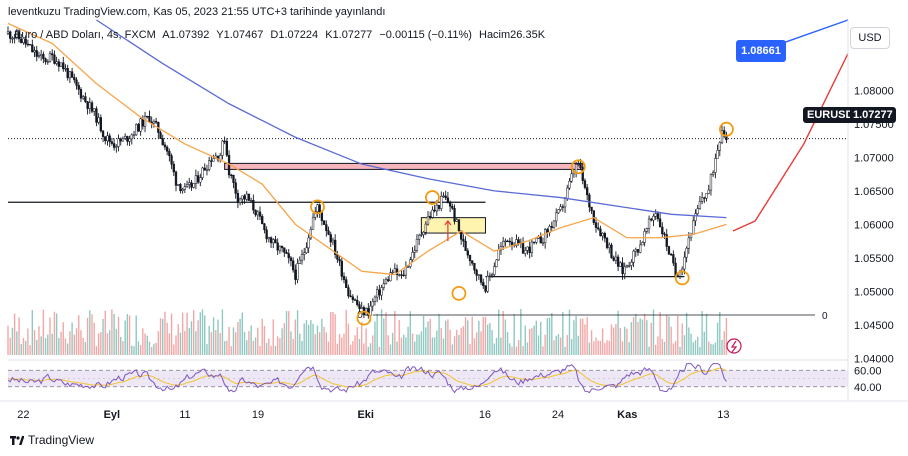  Describe the element at coordinates (682, 278) in the screenshot. I see `pivot-marker` at that location.